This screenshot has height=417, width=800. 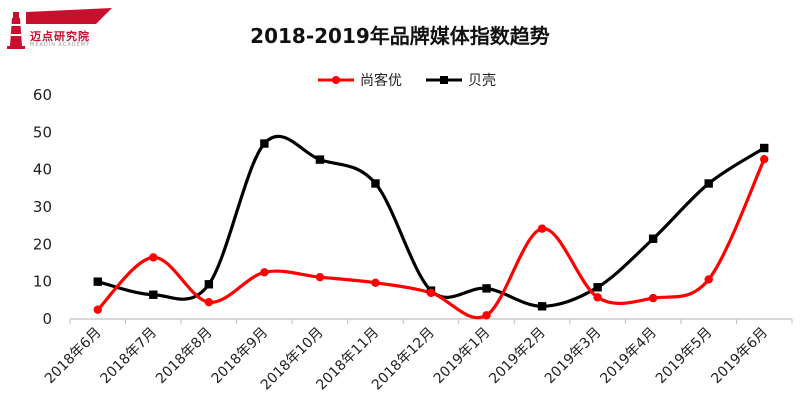 What do you see at coordinates (60, 45) in the screenshot?
I see `logo-subtext: MEADIN ACADEMY` at bounding box center [60, 45].